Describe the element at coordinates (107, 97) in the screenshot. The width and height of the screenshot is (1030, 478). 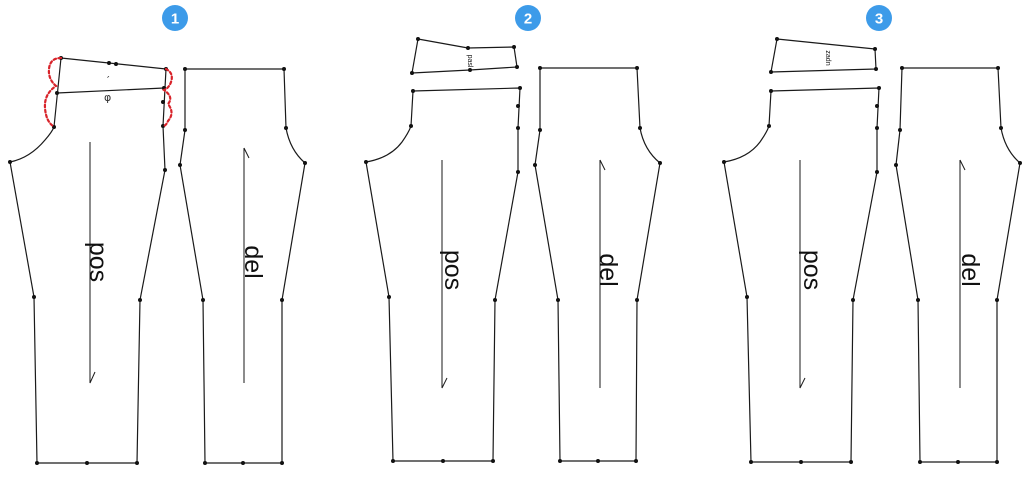
I see `step-1-marker-phi: φ` at that location.